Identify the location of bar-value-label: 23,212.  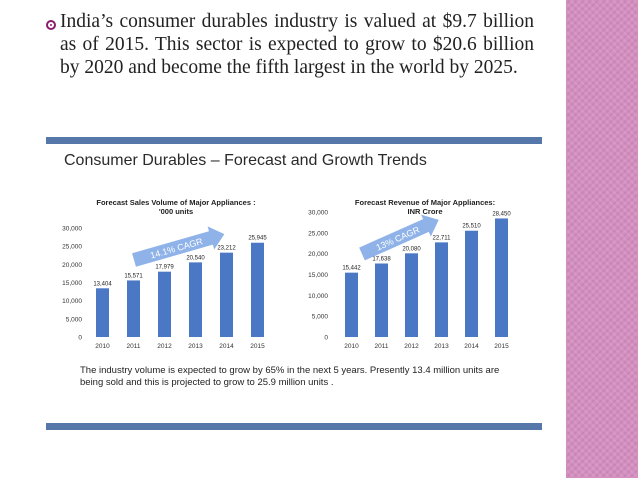
(226, 249).